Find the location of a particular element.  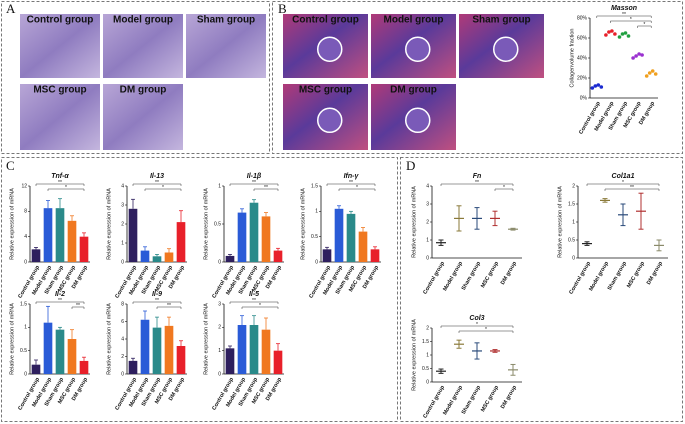

y-tick-label: 60% is located at coordinates (582, 38).